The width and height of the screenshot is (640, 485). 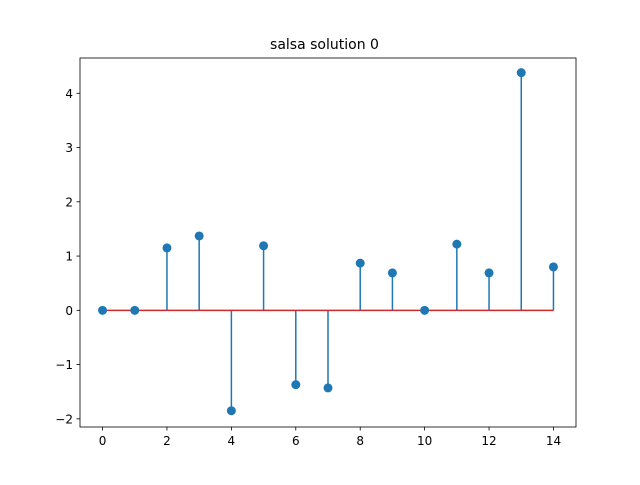 What do you see at coordinates (69, 257) in the screenshot?
I see `y-tick-label: 1` at bounding box center [69, 257].